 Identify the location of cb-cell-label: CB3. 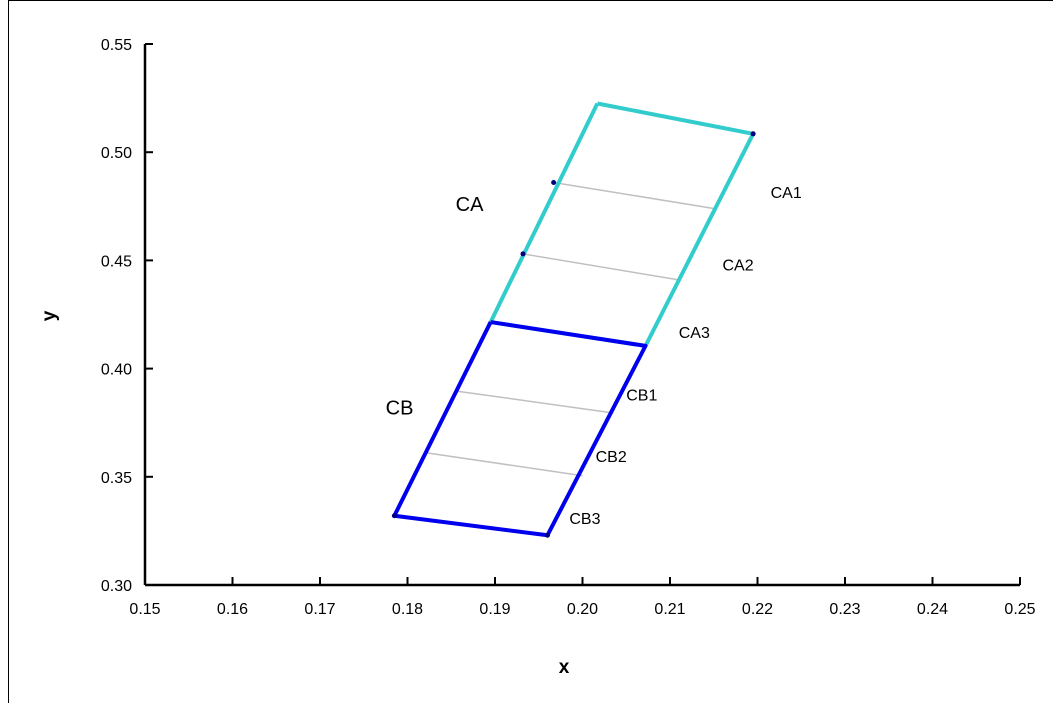
(584, 519).